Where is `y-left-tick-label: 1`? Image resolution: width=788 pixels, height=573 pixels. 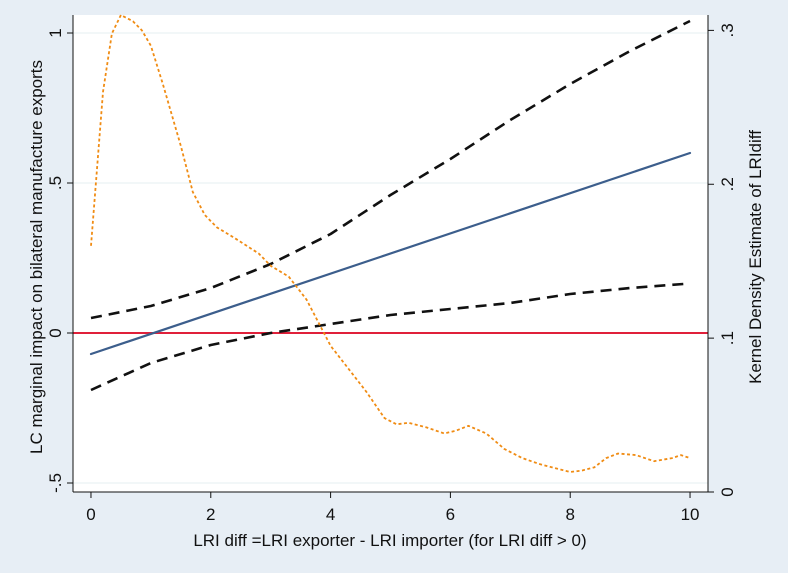 y-left-tick-label: 1 is located at coordinates (55, 32).